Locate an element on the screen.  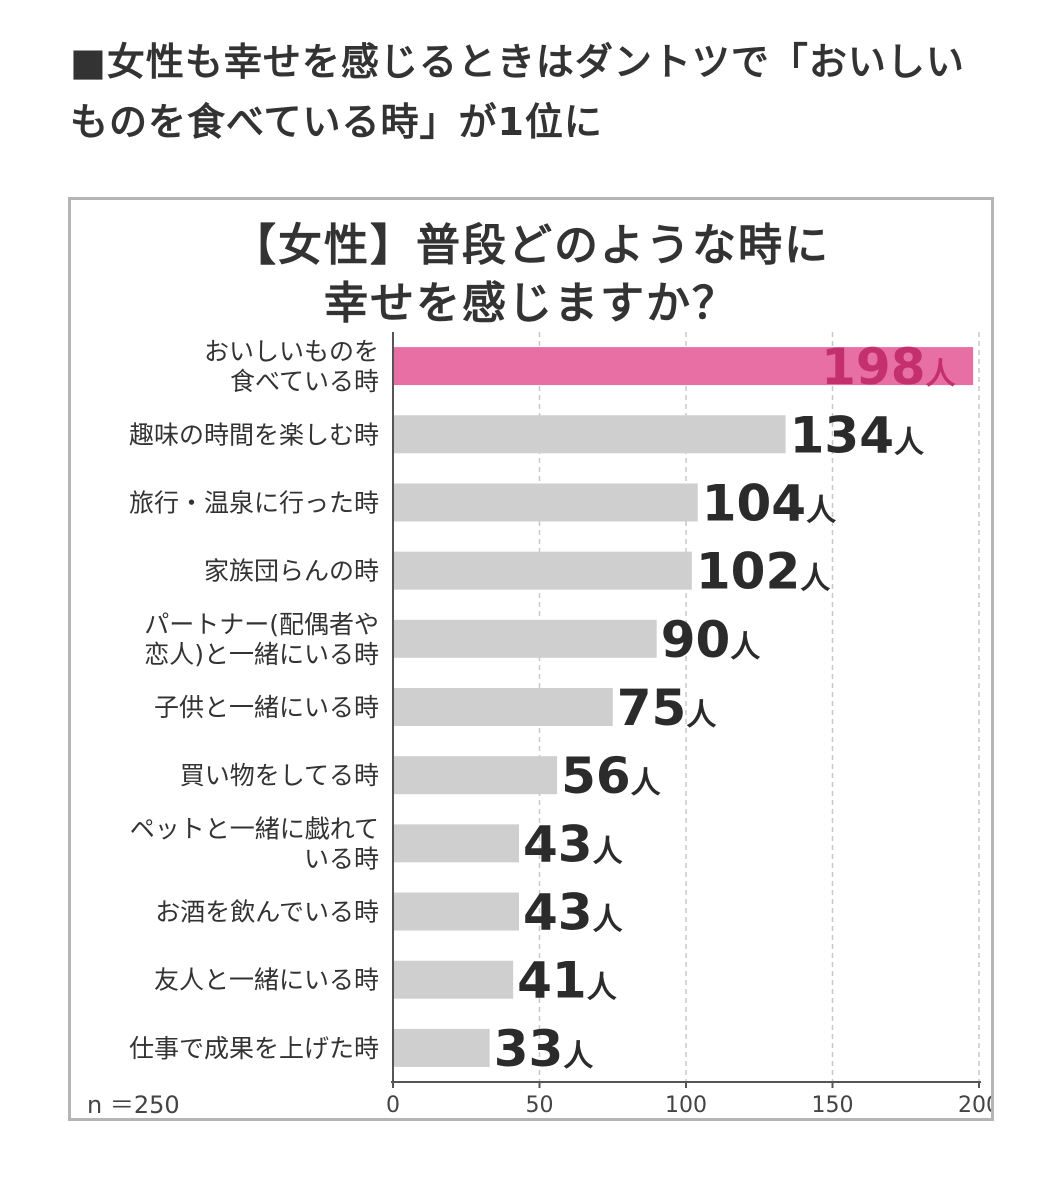
value-label: 75人 is located at coordinates (667, 708).